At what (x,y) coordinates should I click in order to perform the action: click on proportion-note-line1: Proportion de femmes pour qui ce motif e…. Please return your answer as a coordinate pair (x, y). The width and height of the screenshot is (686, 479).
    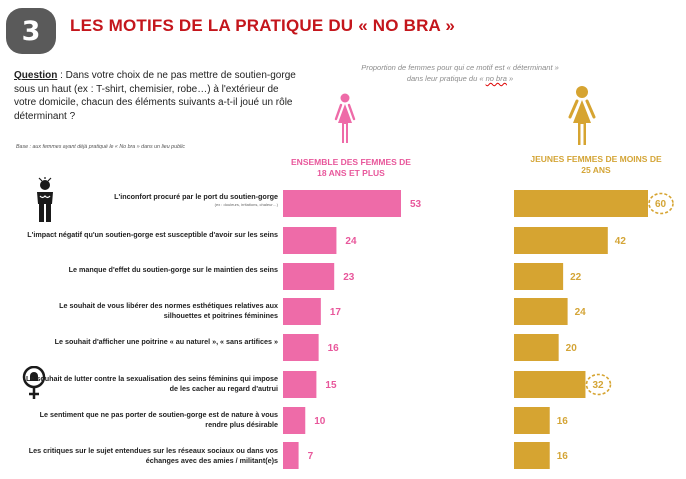
    Looking at the image, I should click on (460, 67).